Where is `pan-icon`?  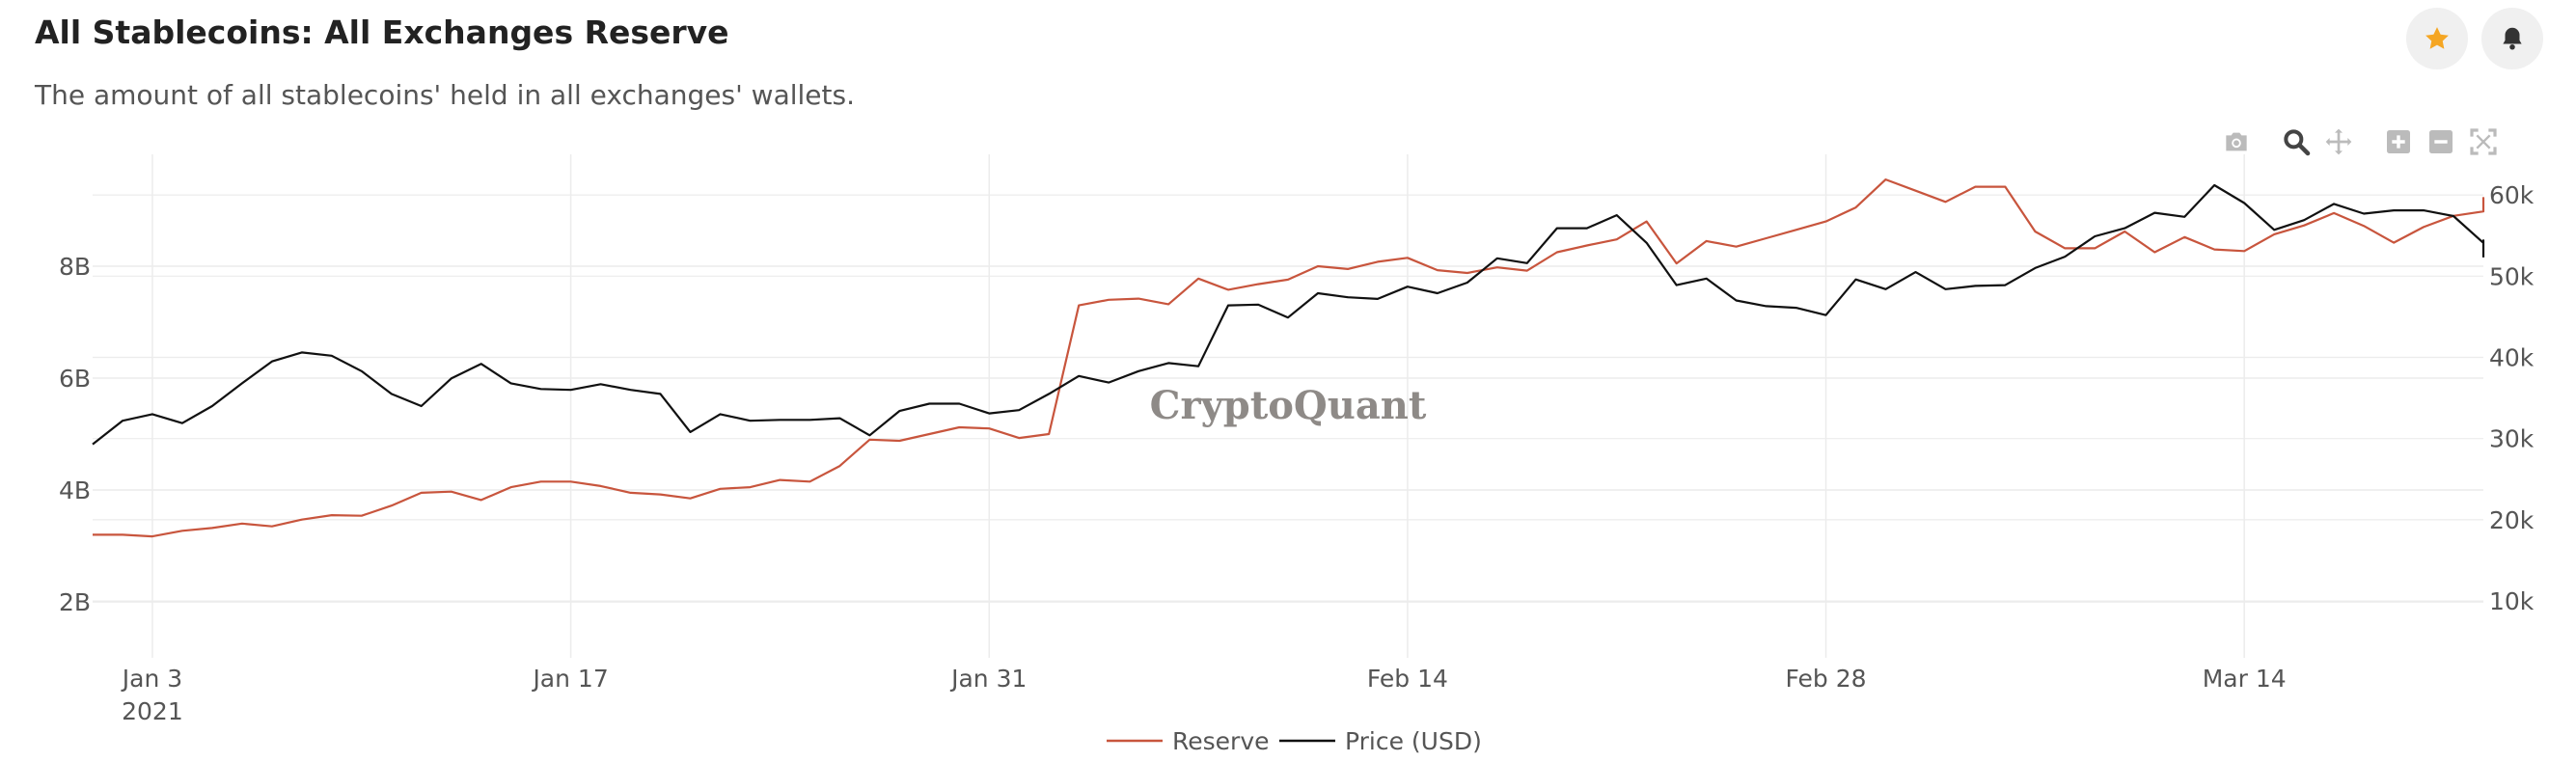 pan-icon is located at coordinates (2339, 142).